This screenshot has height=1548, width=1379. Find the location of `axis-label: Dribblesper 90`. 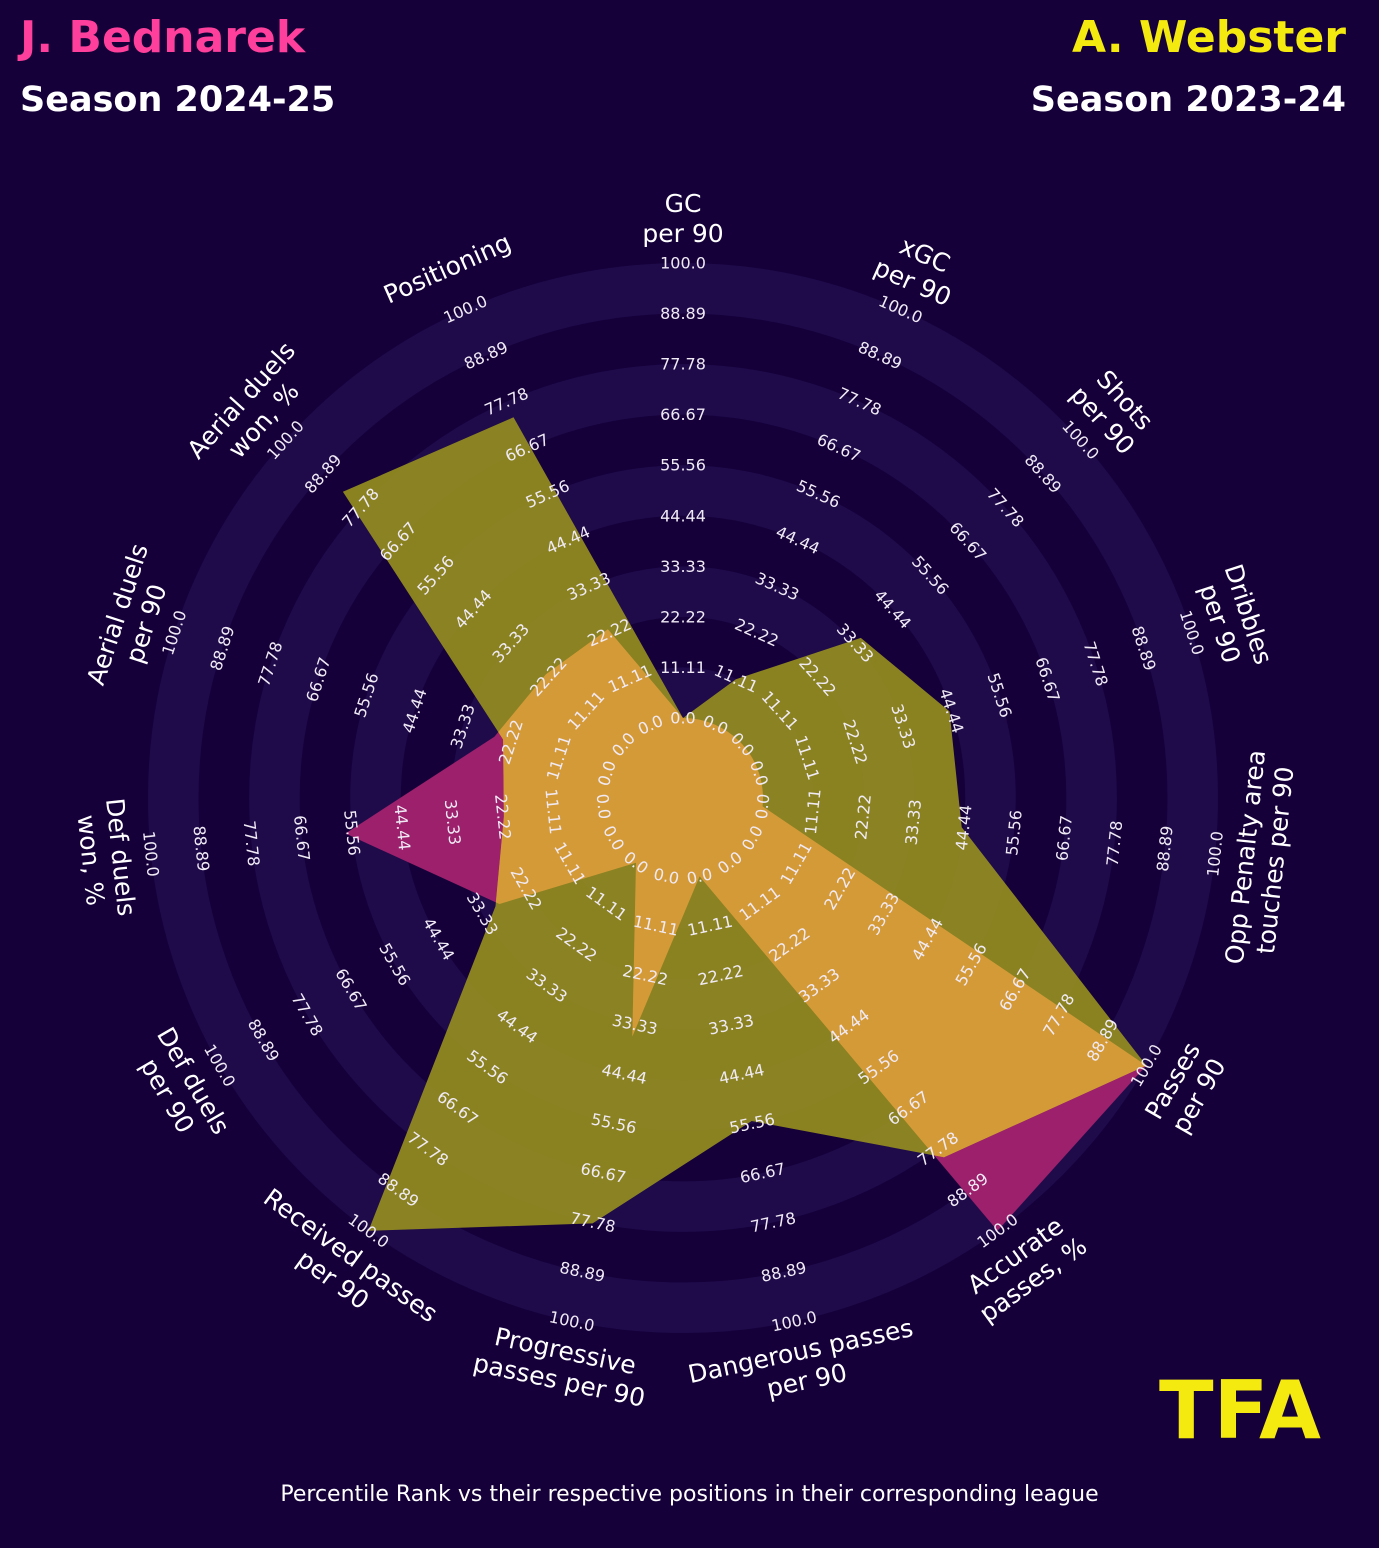

axis-label: Dribblesper 90 is located at coordinates (1234, 619).